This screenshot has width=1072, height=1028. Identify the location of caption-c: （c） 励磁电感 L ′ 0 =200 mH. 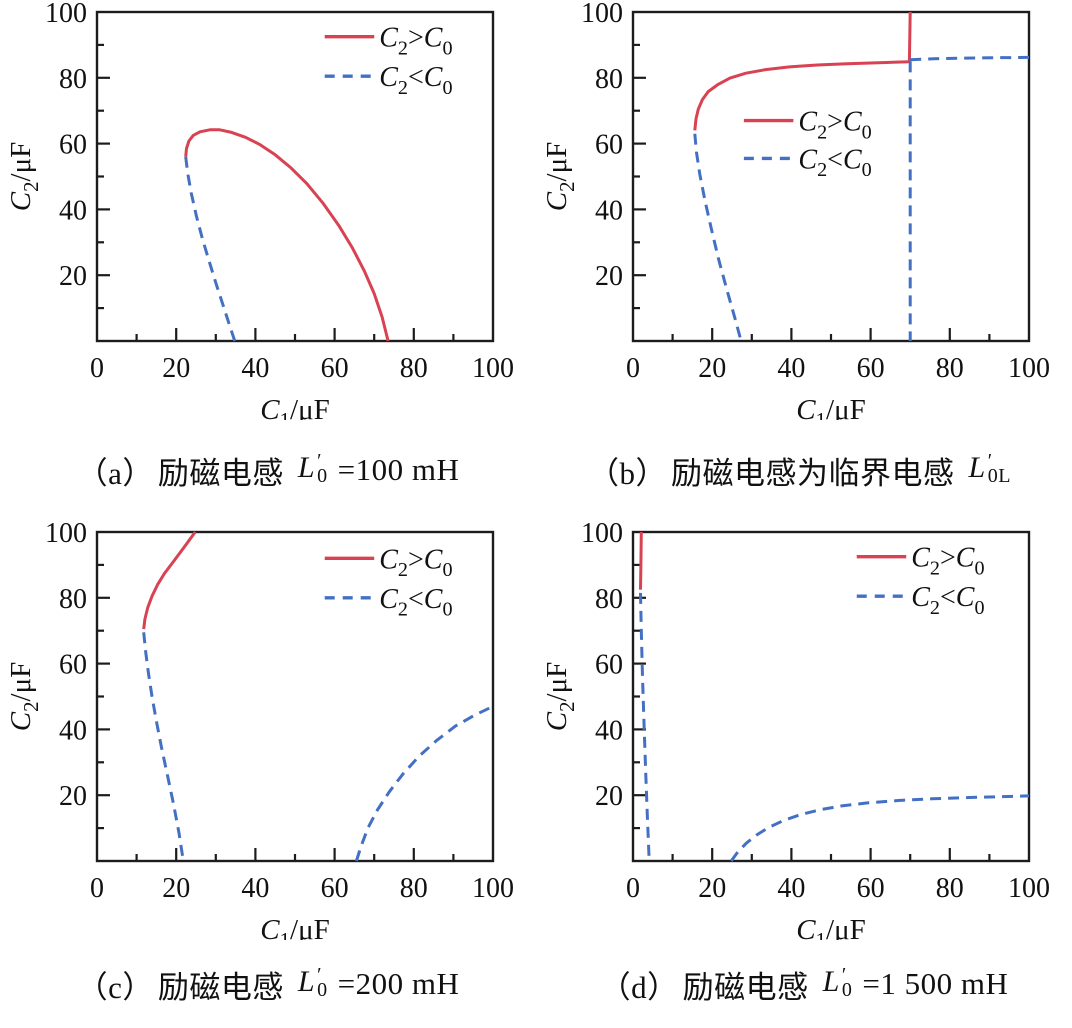
(268, 984).